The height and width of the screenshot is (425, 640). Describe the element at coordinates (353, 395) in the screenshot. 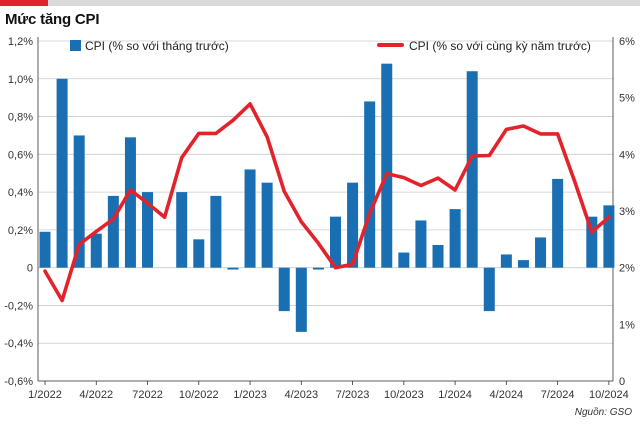

I see `x-tick-label: 7/2023` at that location.